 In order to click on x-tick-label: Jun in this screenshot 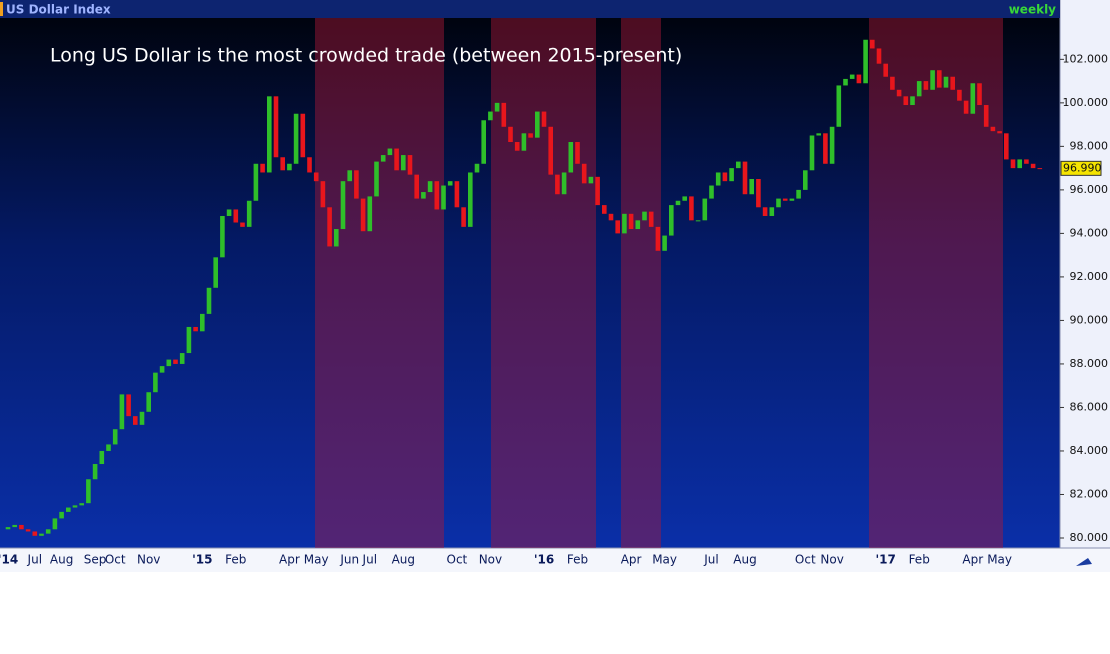, I will do `click(349, 560)`.